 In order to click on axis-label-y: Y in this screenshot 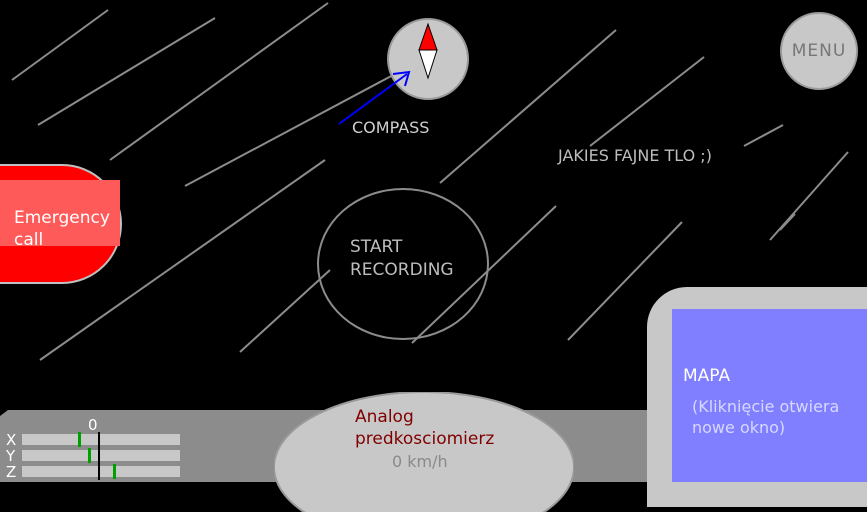, I will do `click(11, 456)`.